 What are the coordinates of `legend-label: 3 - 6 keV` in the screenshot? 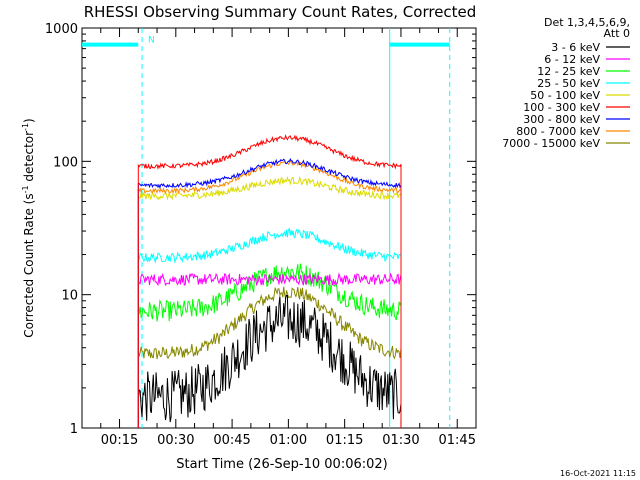 It's located at (575, 47).